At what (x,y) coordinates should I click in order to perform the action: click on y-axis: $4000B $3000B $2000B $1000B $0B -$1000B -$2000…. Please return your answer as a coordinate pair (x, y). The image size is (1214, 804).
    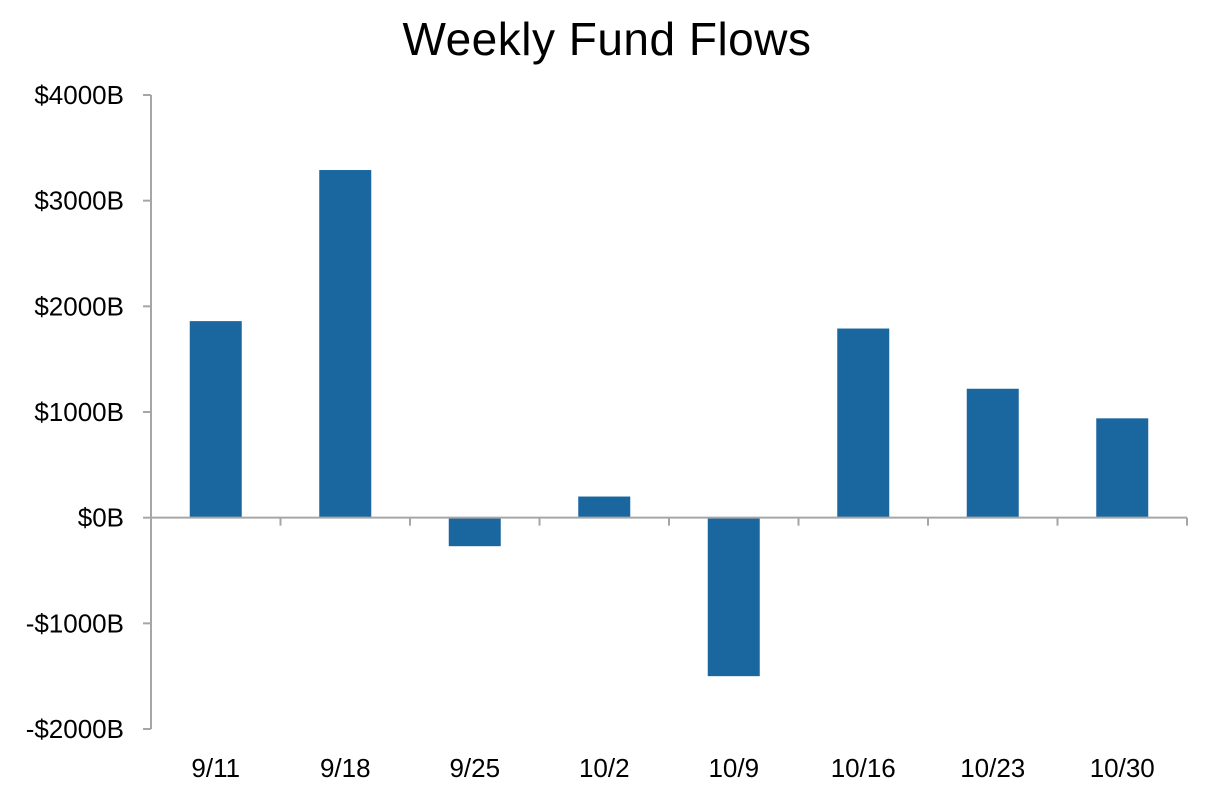
    Looking at the image, I should click on (89, 412).